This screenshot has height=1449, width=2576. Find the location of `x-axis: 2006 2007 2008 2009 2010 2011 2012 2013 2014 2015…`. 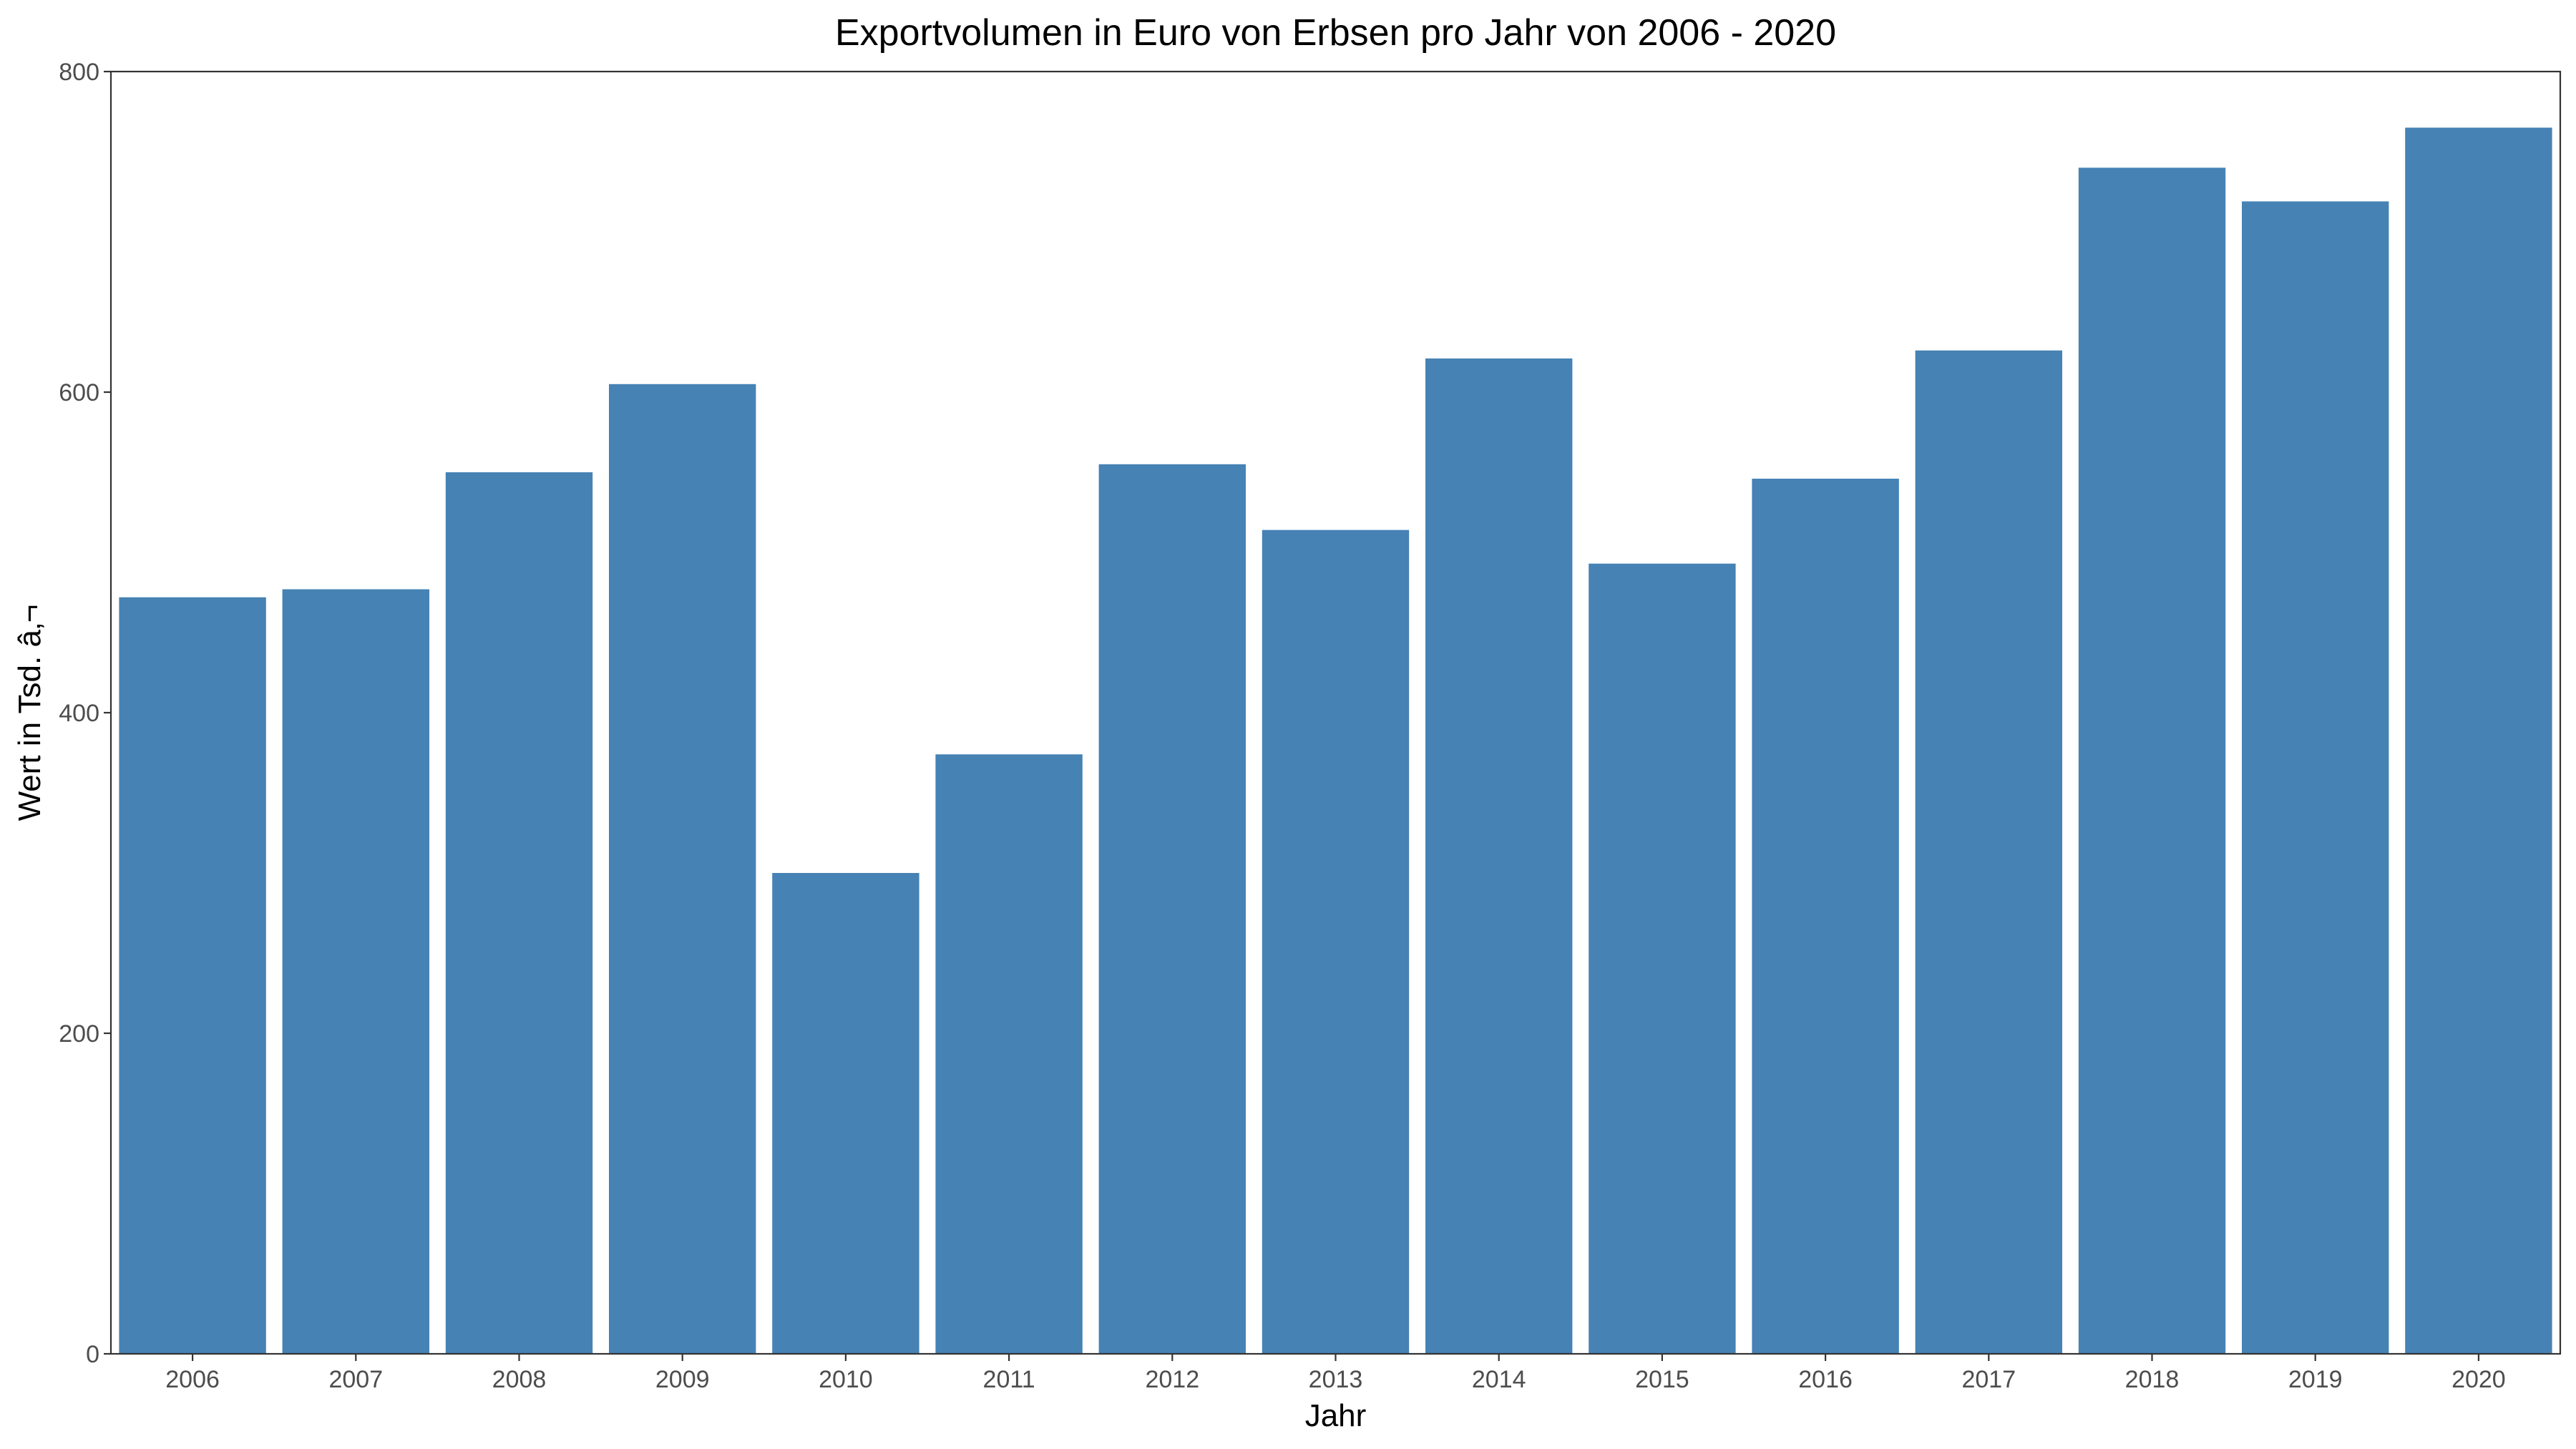

x-axis: 2006 2007 2008 2009 2010 2011 2012 2013 2014 2015… is located at coordinates (1335, 1373).